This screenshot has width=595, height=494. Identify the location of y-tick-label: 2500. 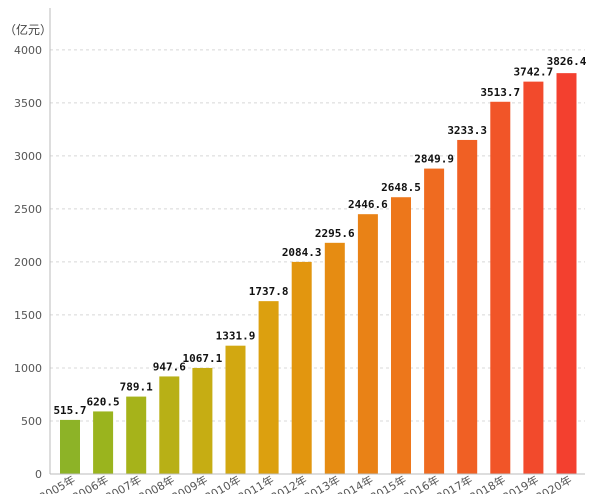
(28, 209).